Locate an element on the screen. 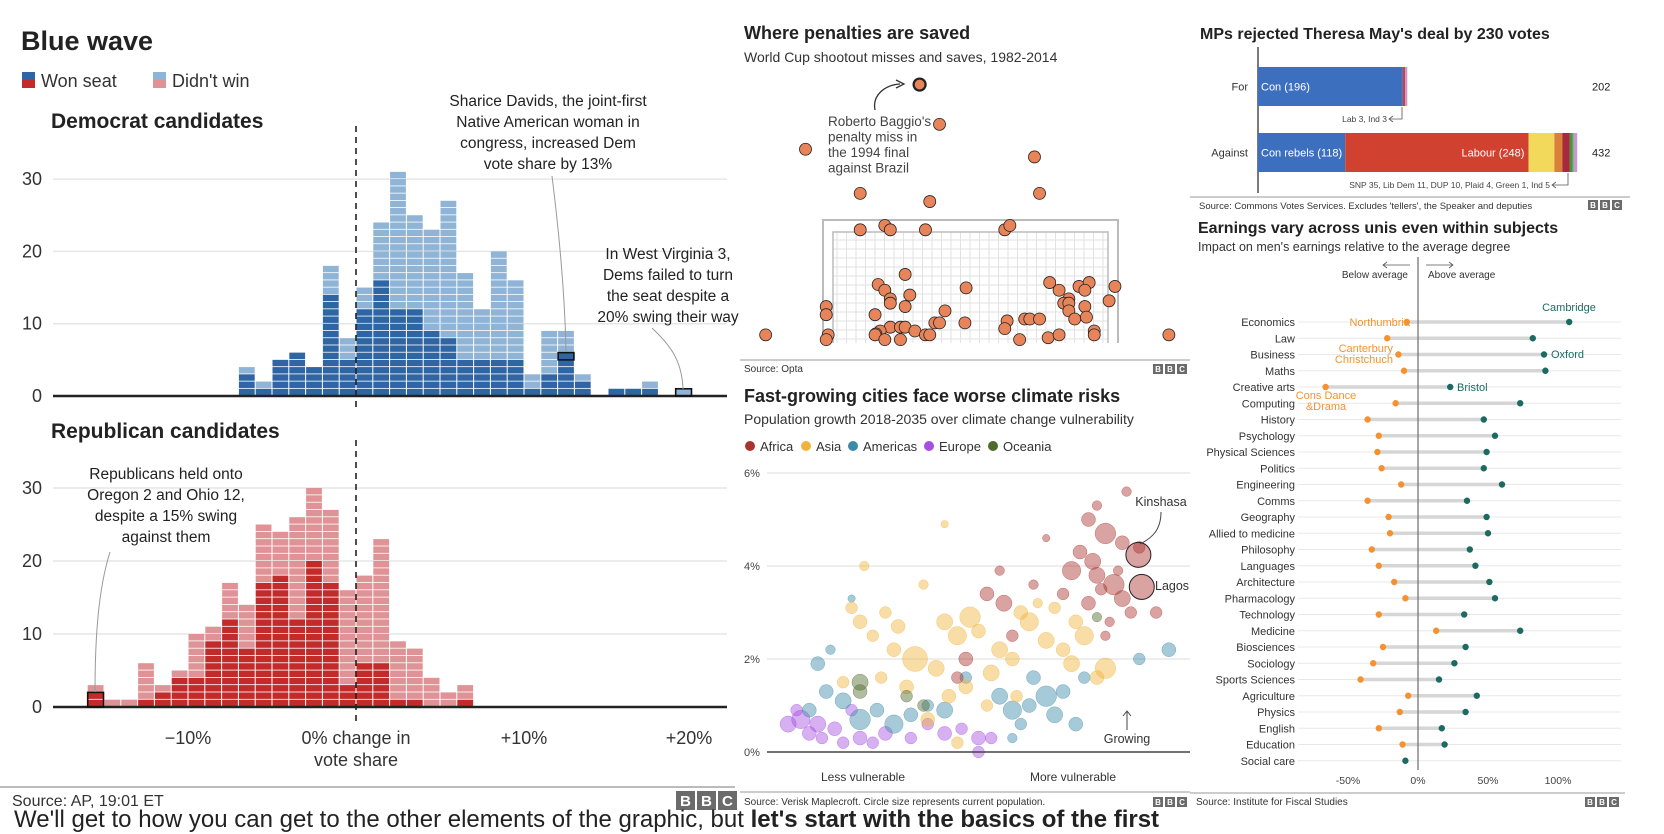 This screenshot has height=834, width=1664. x-tick-label: +20% is located at coordinates (689, 738).